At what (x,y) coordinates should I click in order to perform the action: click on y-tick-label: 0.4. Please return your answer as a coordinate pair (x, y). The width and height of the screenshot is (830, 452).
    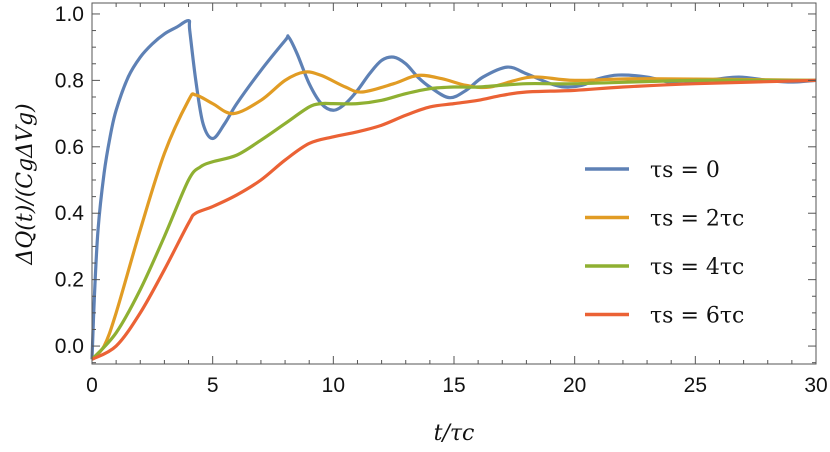
    Looking at the image, I should click on (70, 213).